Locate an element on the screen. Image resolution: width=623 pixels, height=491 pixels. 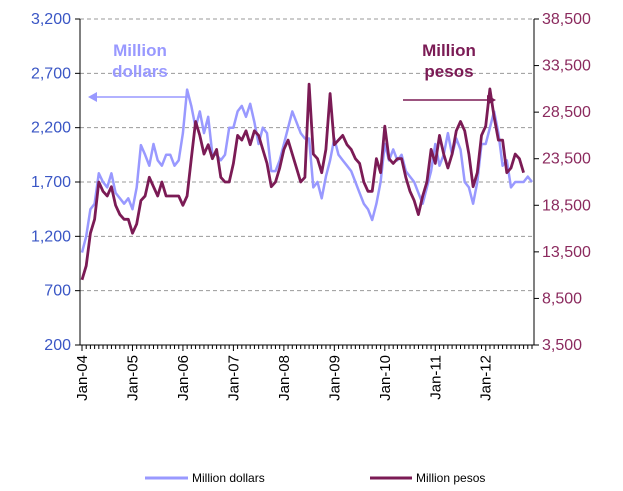
x-tick-label: Jan-06 is located at coordinates (183, 378).